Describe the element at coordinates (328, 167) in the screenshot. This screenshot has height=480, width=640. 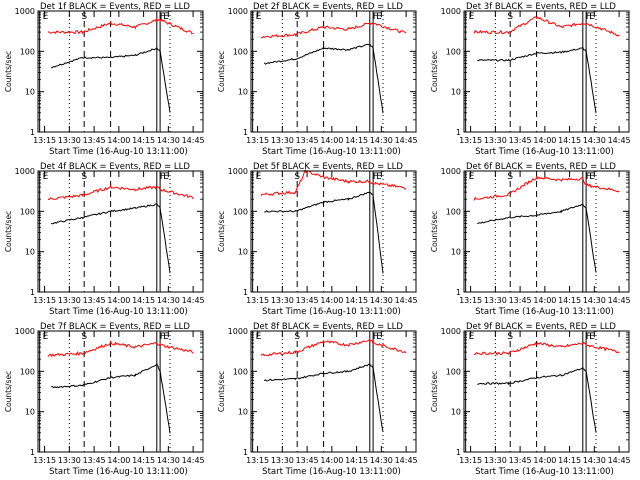
I see `chart-title: Det 5f BLACK = Events, RED = LLD` at that location.